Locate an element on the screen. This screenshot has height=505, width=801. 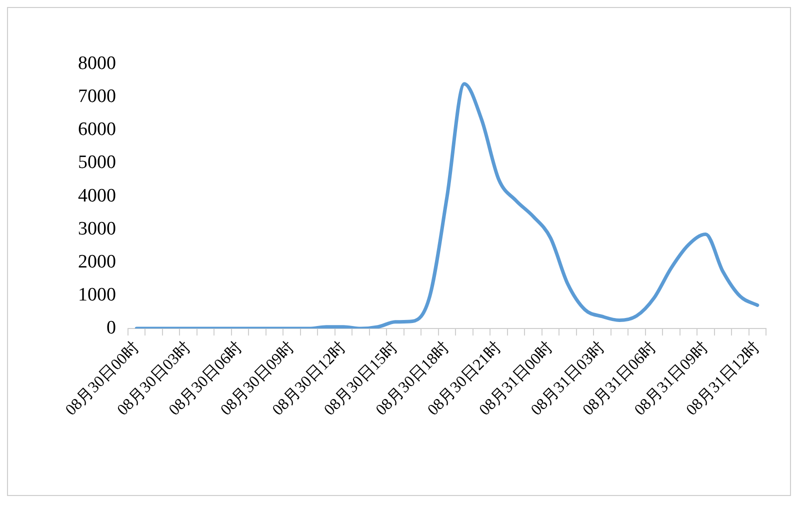
y-tick-label: 8000 is located at coordinates (97, 63).